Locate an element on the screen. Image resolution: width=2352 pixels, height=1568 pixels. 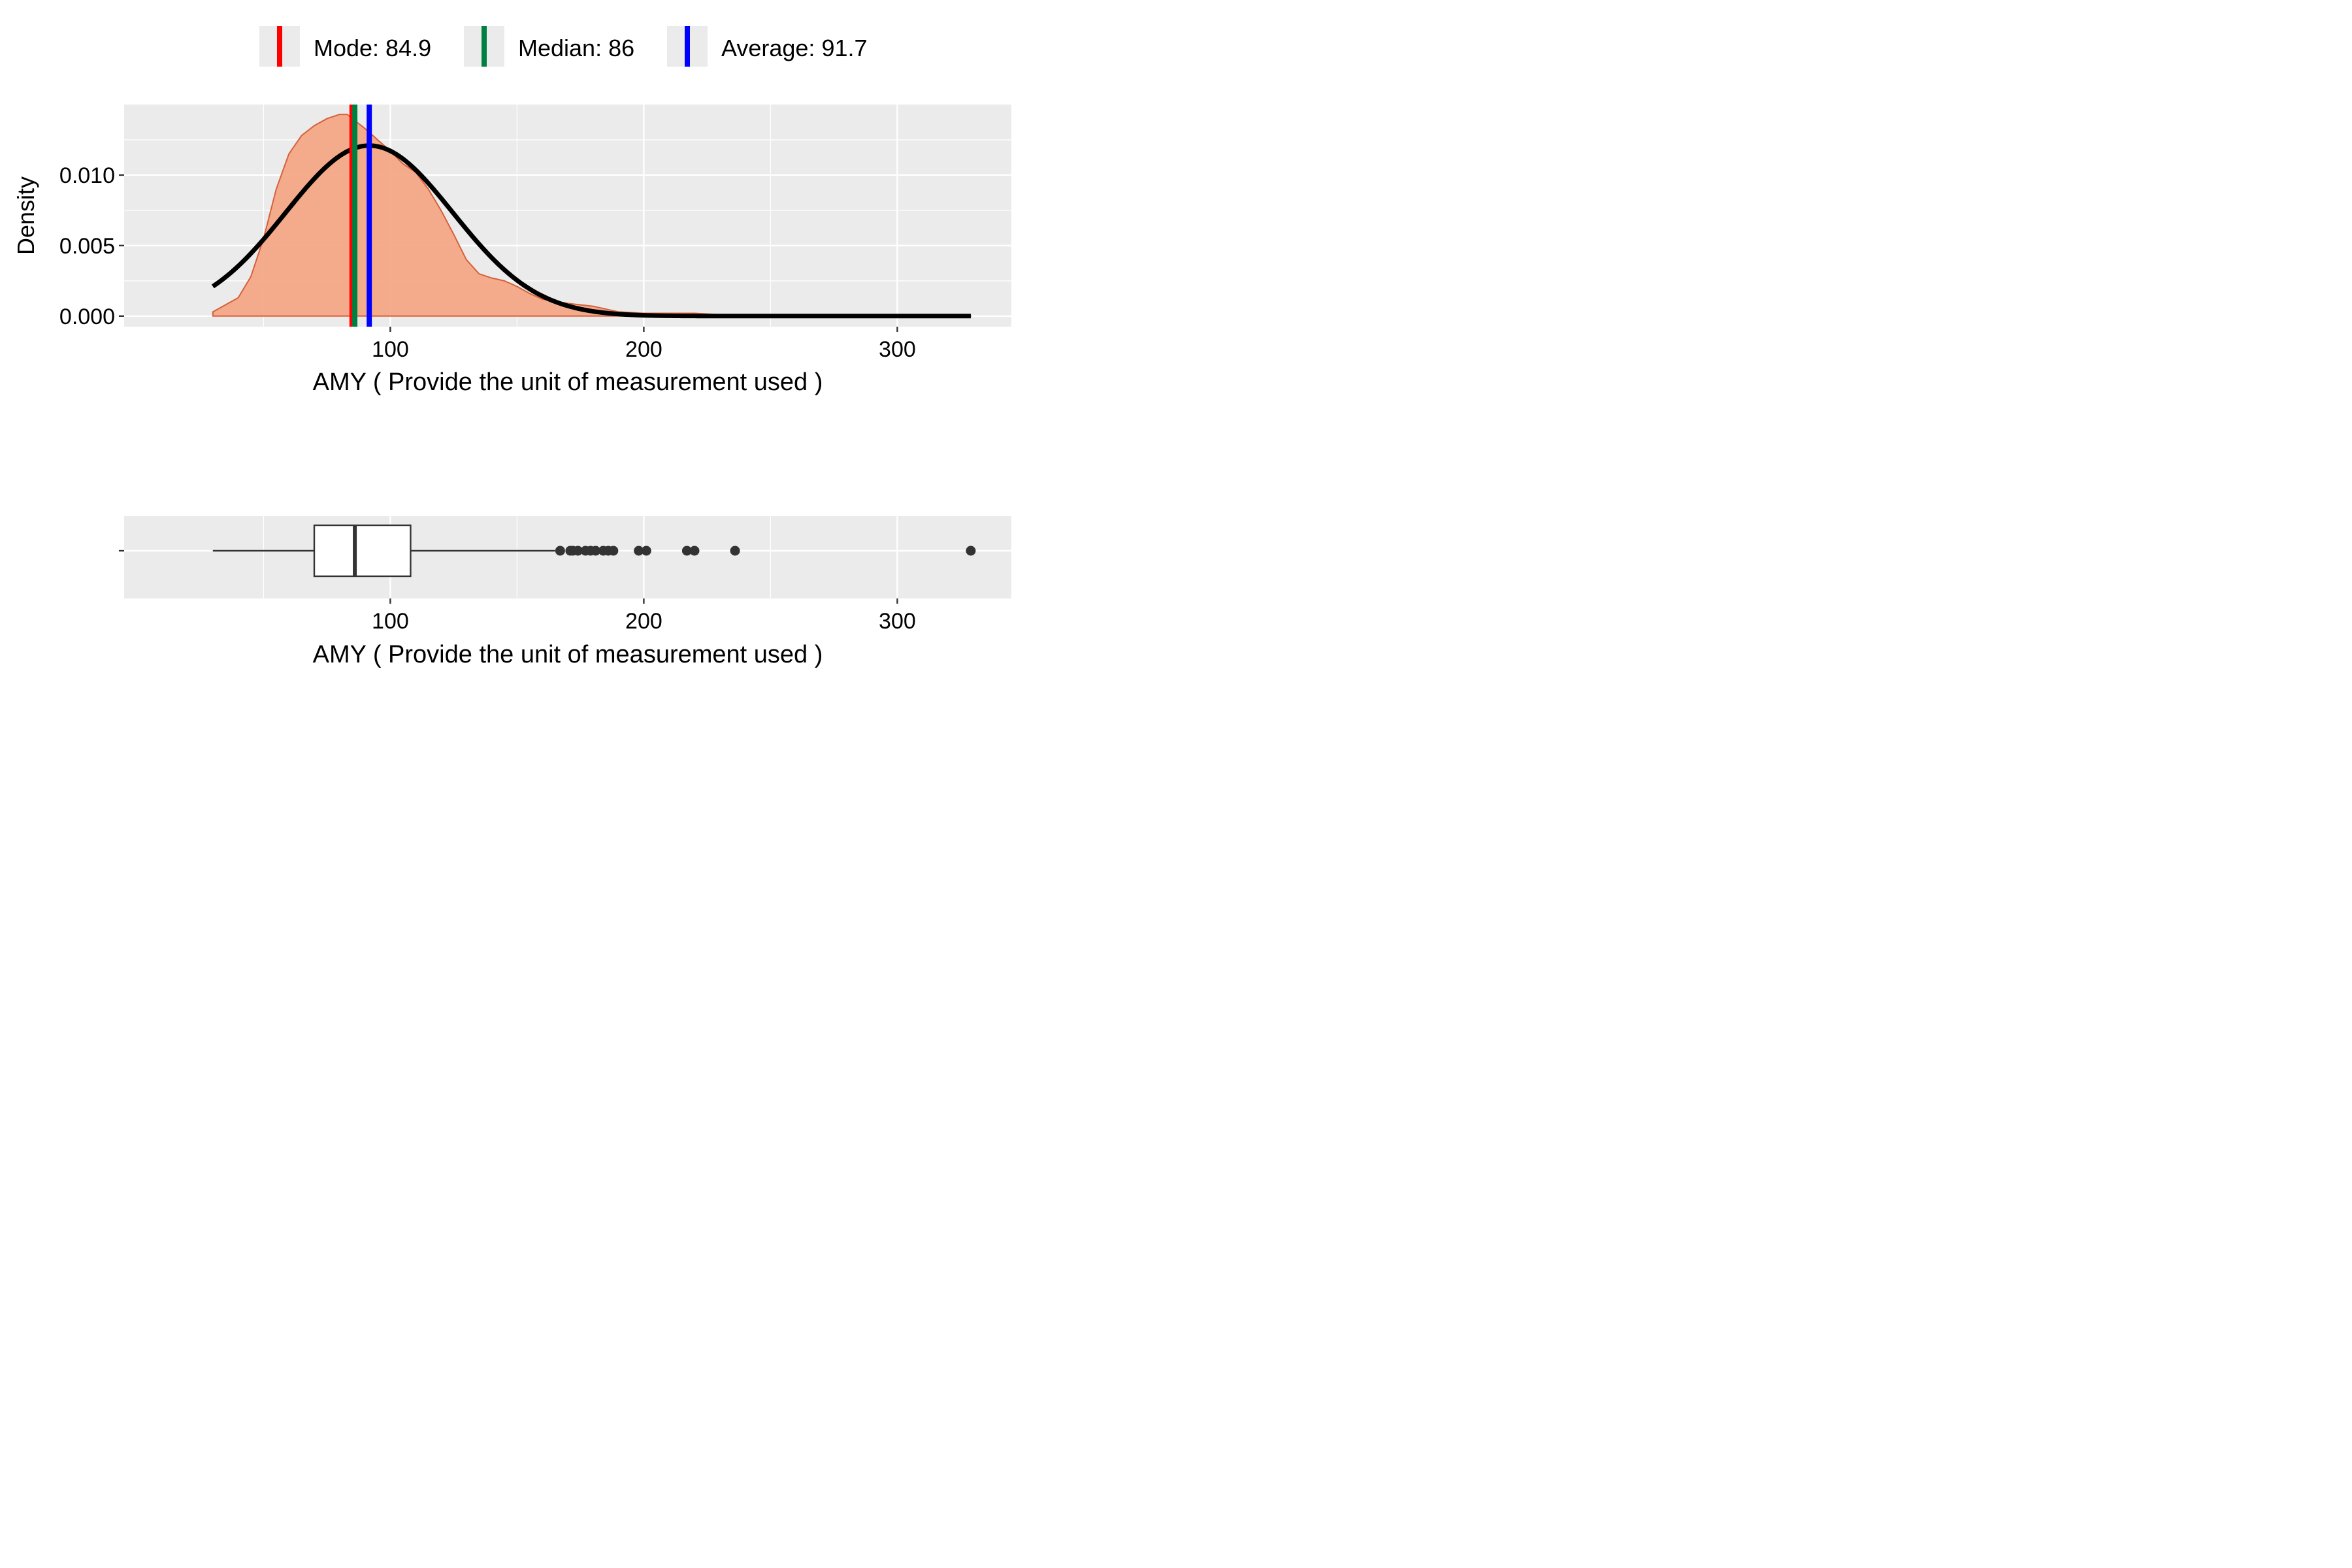
legend-swatch-mode is located at coordinates (279, 46).